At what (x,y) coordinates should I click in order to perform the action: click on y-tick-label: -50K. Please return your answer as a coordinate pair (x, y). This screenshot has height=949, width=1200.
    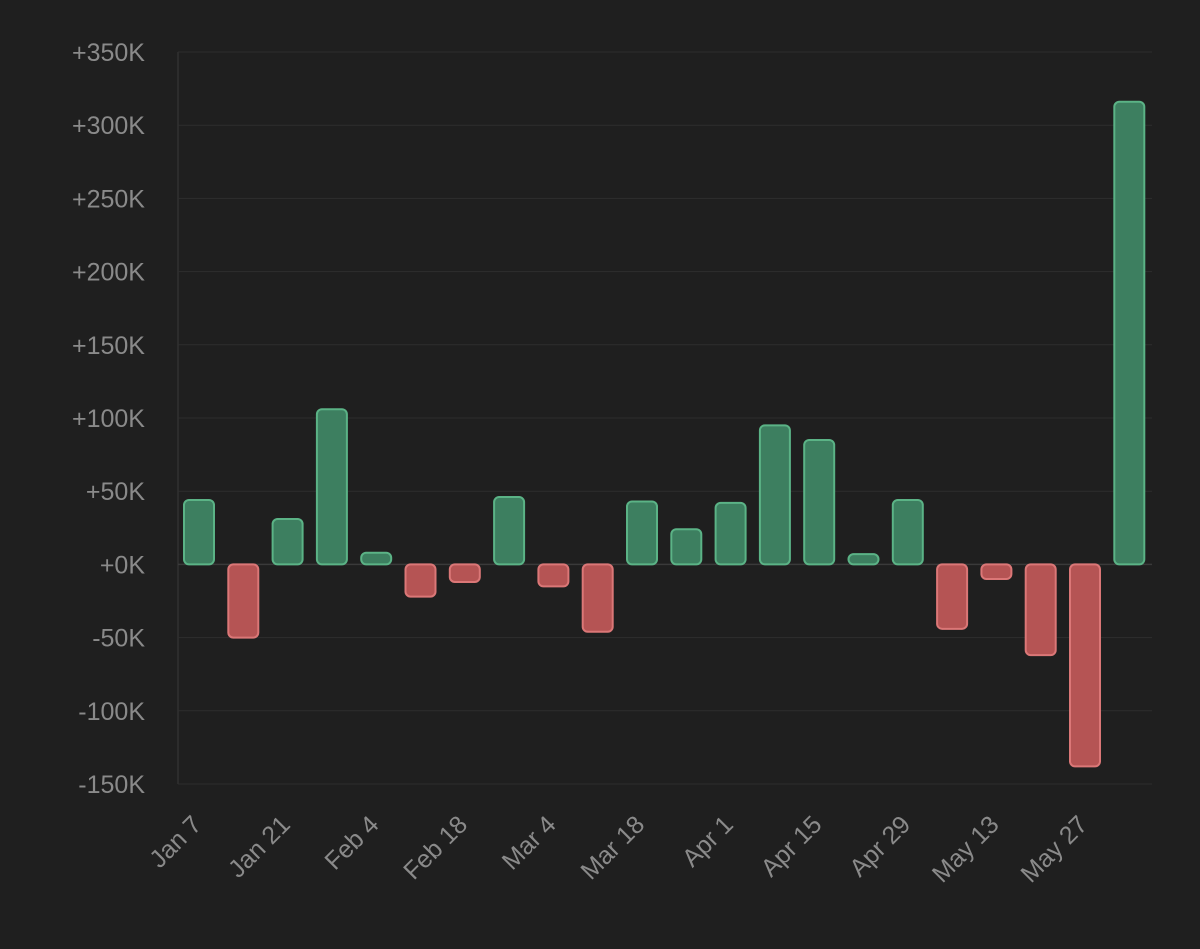
    Looking at the image, I should click on (118, 639).